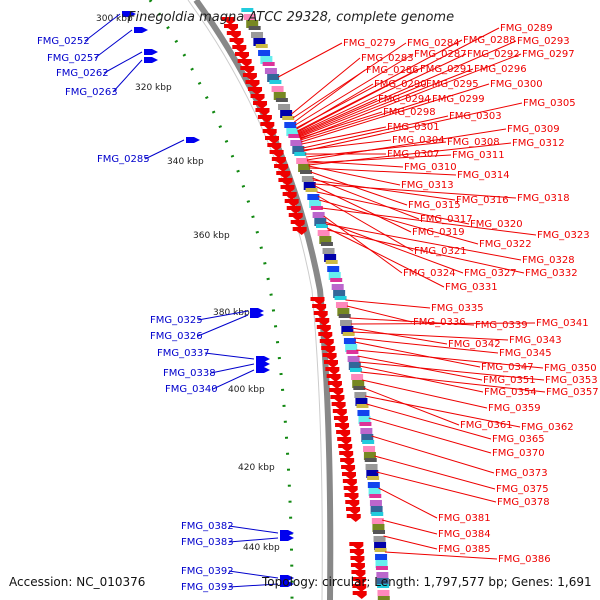 This screenshot has width=600, height=600. I want to click on gene-label: FMG_0263, so click(91, 92).